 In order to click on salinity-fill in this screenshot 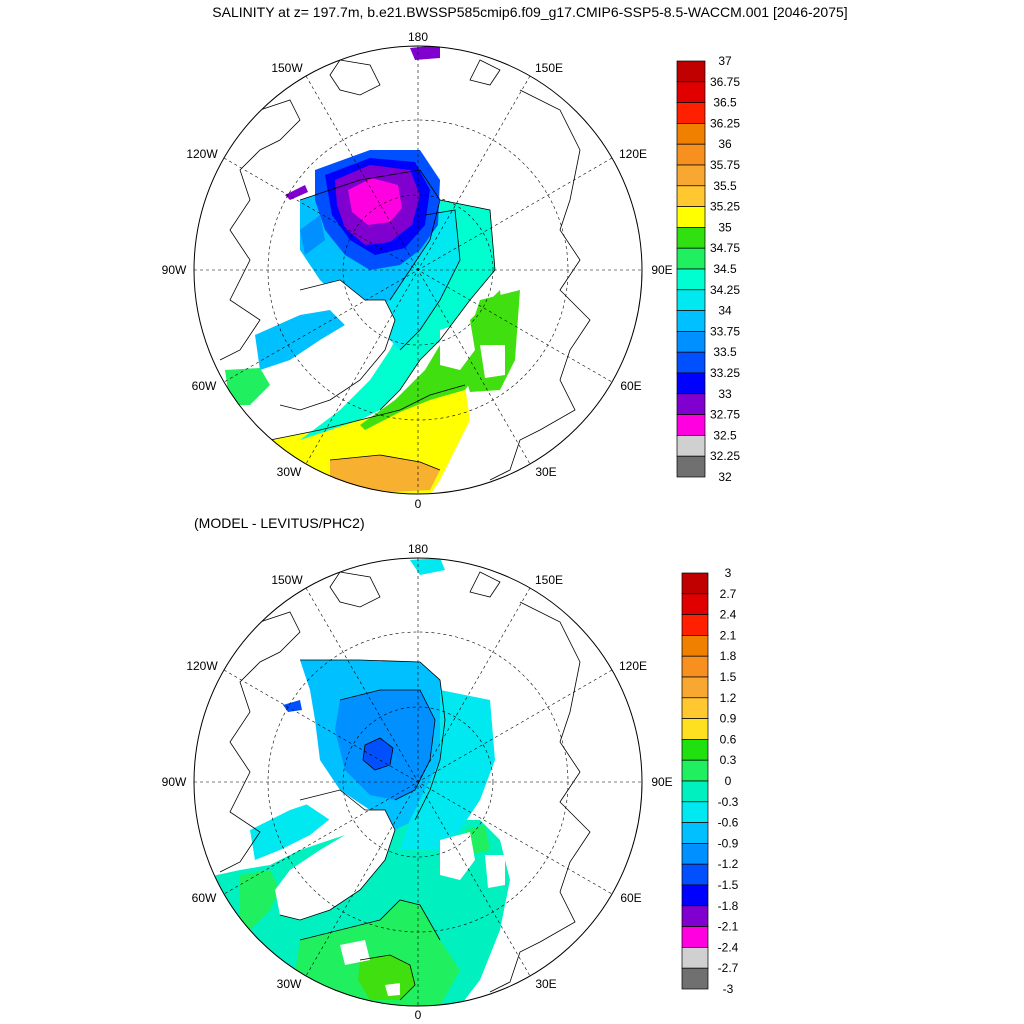, I will do `click(372, 270)`.